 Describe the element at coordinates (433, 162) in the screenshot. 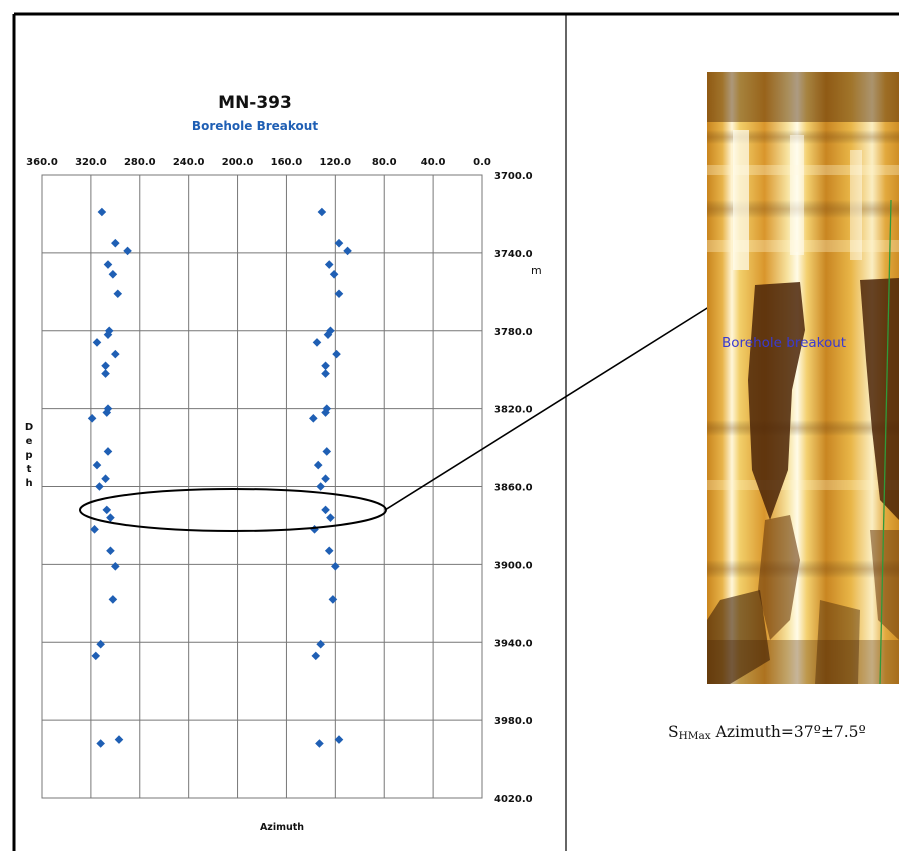

I see `x-tick-label: 40.0` at that location.